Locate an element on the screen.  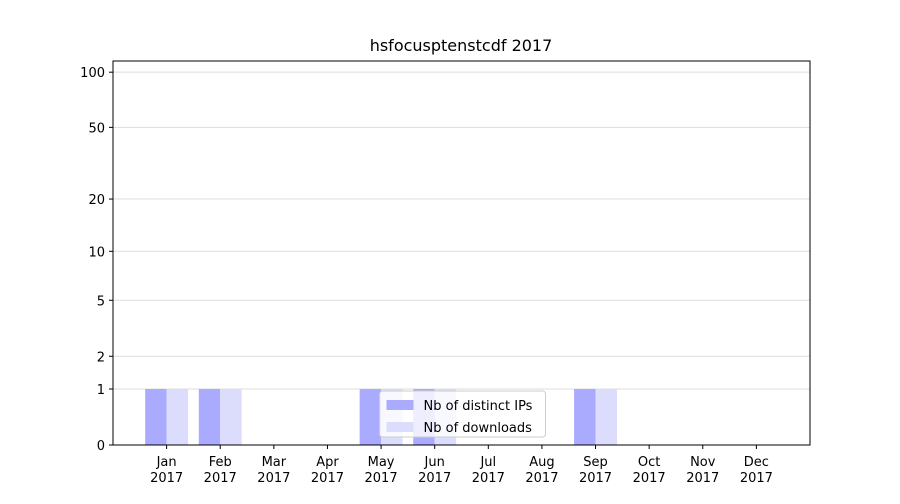
x-tick-label: Jun 2017 is located at coordinates (434, 470).